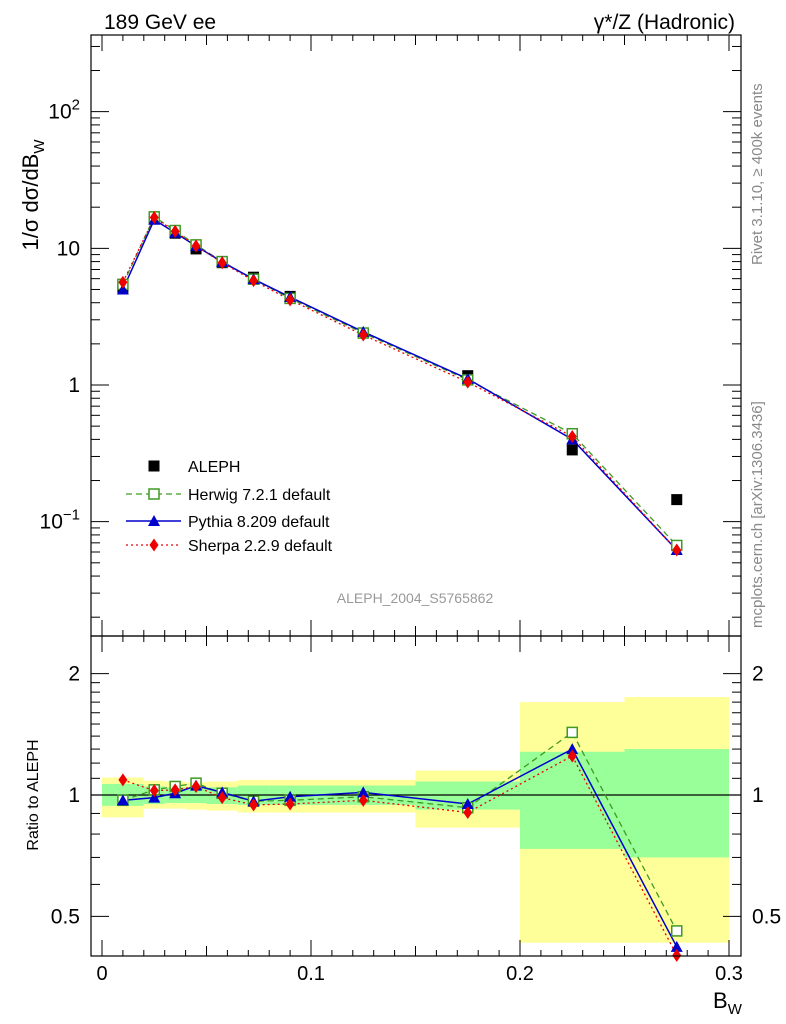  Describe the element at coordinates (260, 546) in the screenshot. I see `legend-sherpa-label: Sherpa 2.2.9 default` at that location.